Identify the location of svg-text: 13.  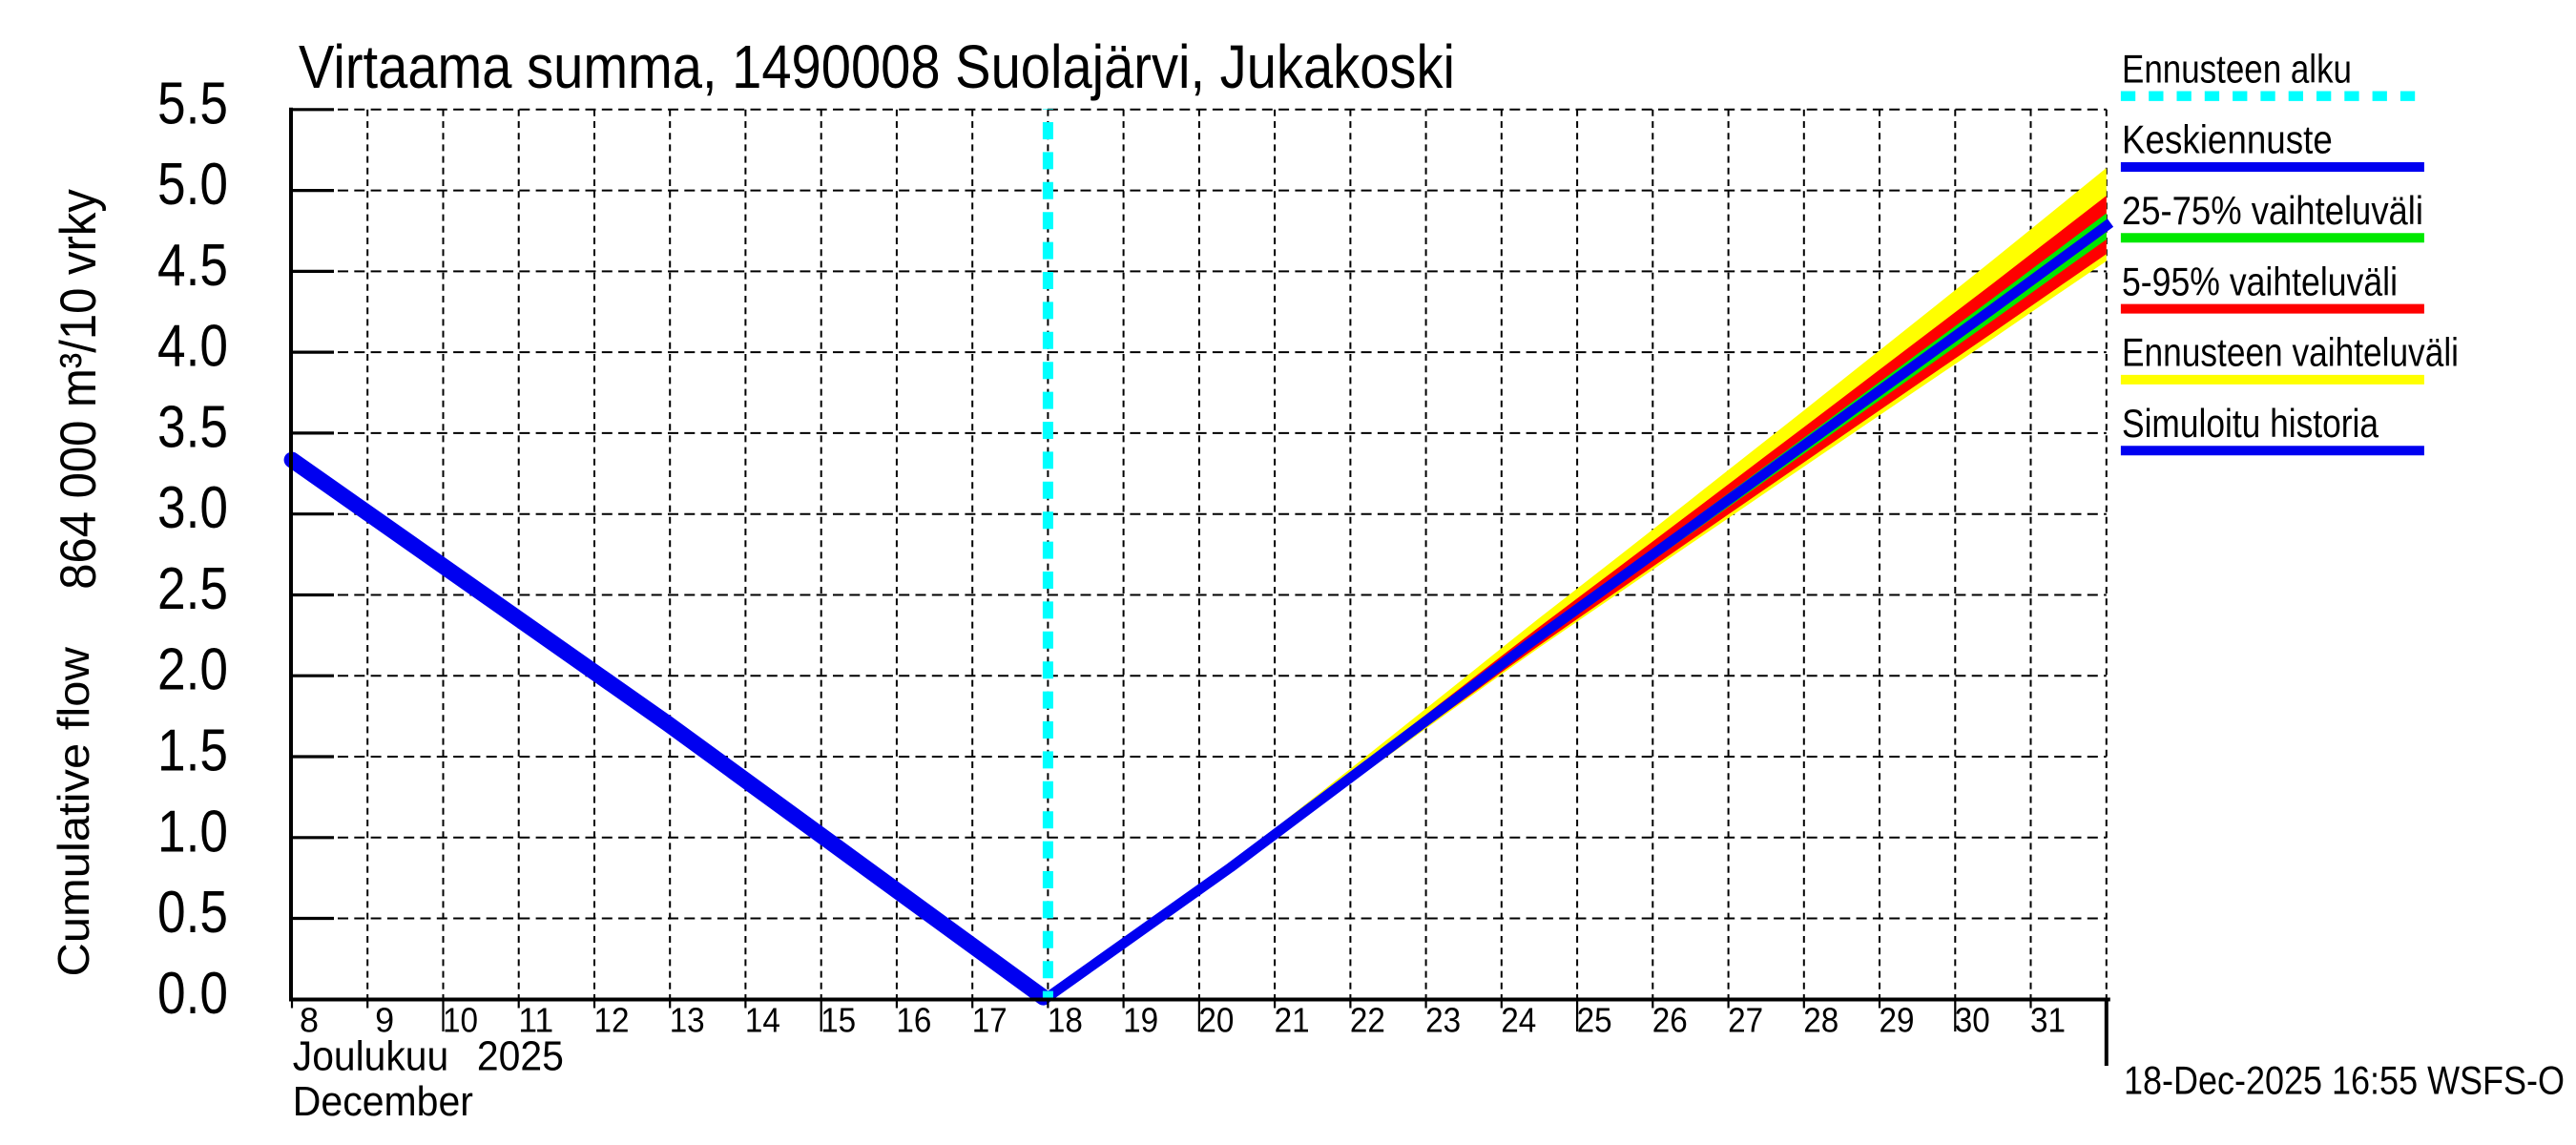
(687, 1021).